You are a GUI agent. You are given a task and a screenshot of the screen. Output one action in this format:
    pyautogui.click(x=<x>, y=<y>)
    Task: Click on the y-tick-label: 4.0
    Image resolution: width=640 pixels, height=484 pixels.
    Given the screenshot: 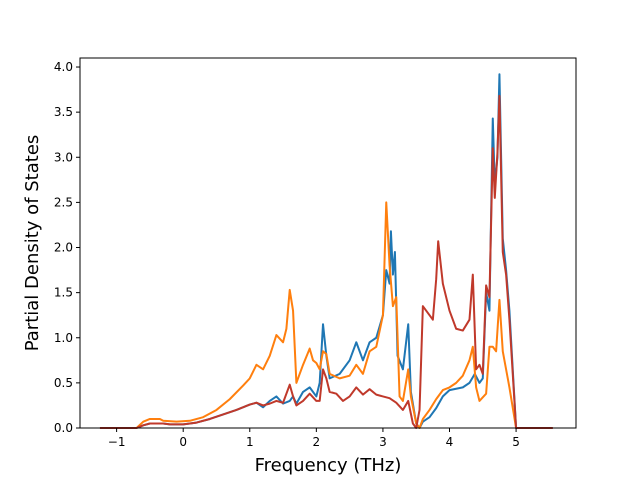 What is the action you would take?
    pyautogui.click(x=63, y=67)
    